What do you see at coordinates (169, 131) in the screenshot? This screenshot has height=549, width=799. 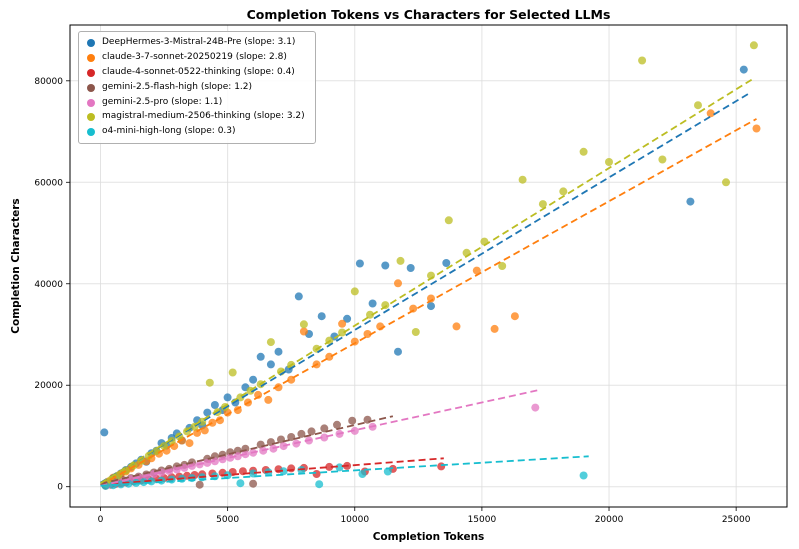 I see `legend-label: o4-mini-high-long (slope: 0.3)` at bounding box center [169, 131].